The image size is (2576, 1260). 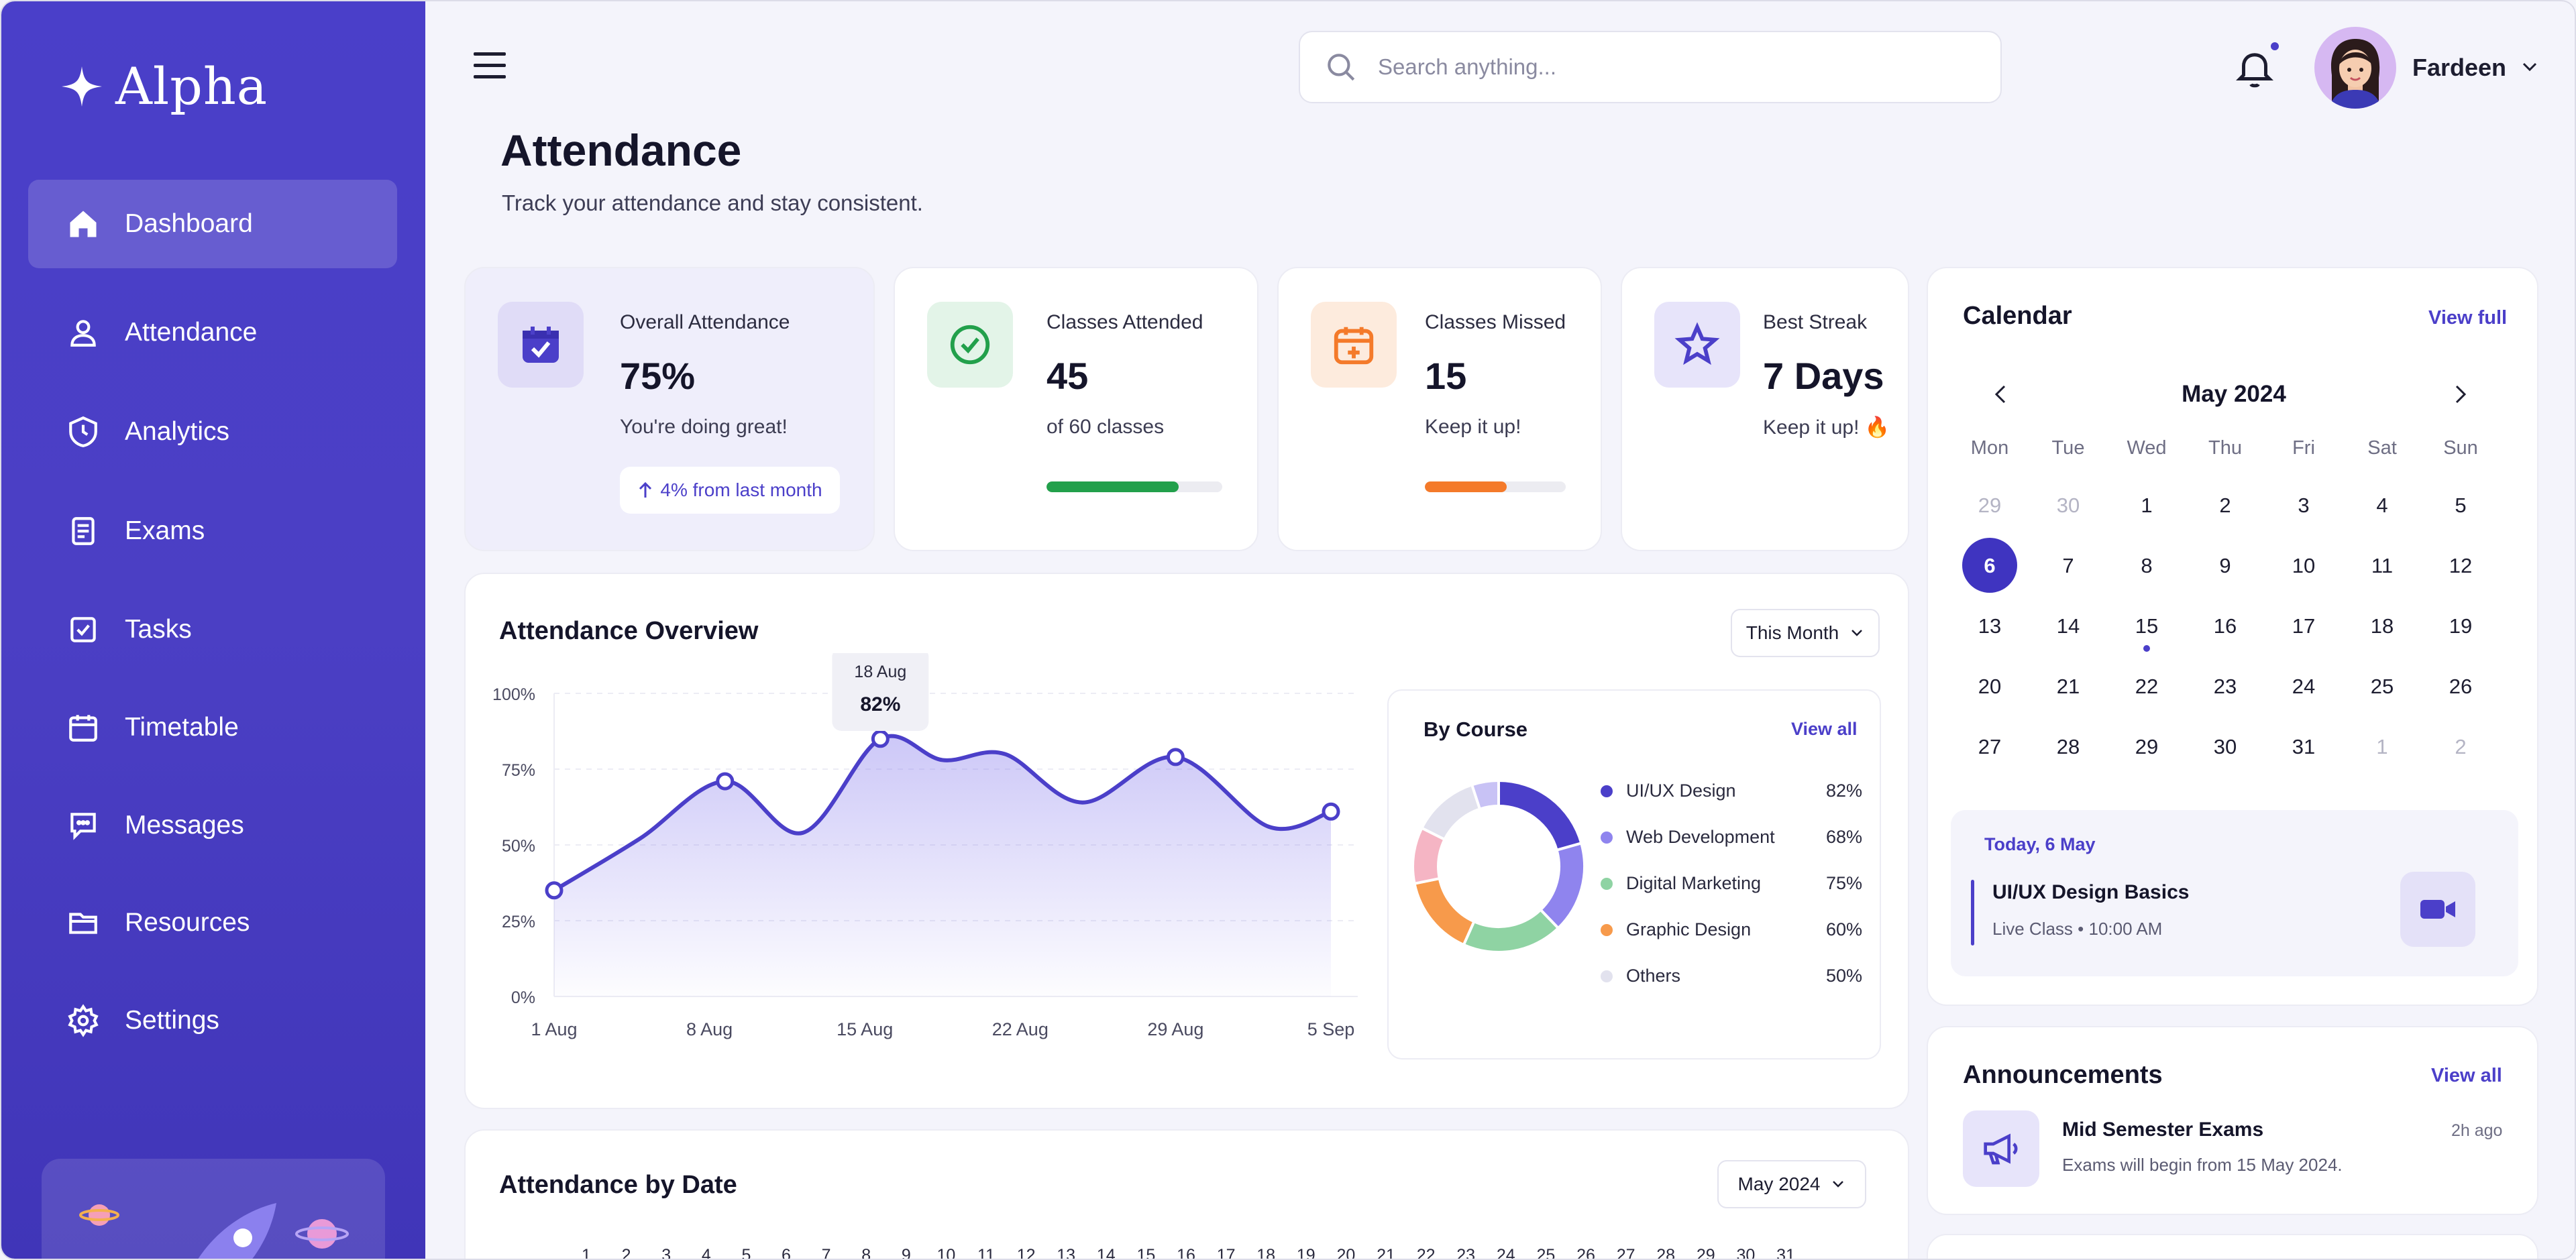 I want to click on calendar-day: 21, so click(x=2068, y=687).